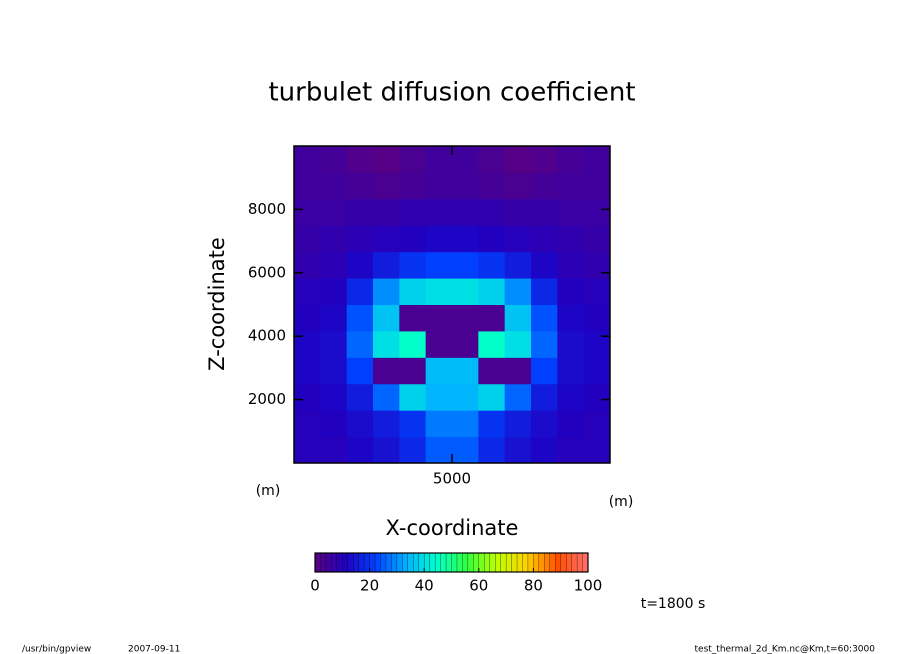 The height and width of the screenshot is (654, 904). Describe the element at coordinates (217, 304) in the screenshot. I see `y-axis-label: Z-coordinate` at that location.